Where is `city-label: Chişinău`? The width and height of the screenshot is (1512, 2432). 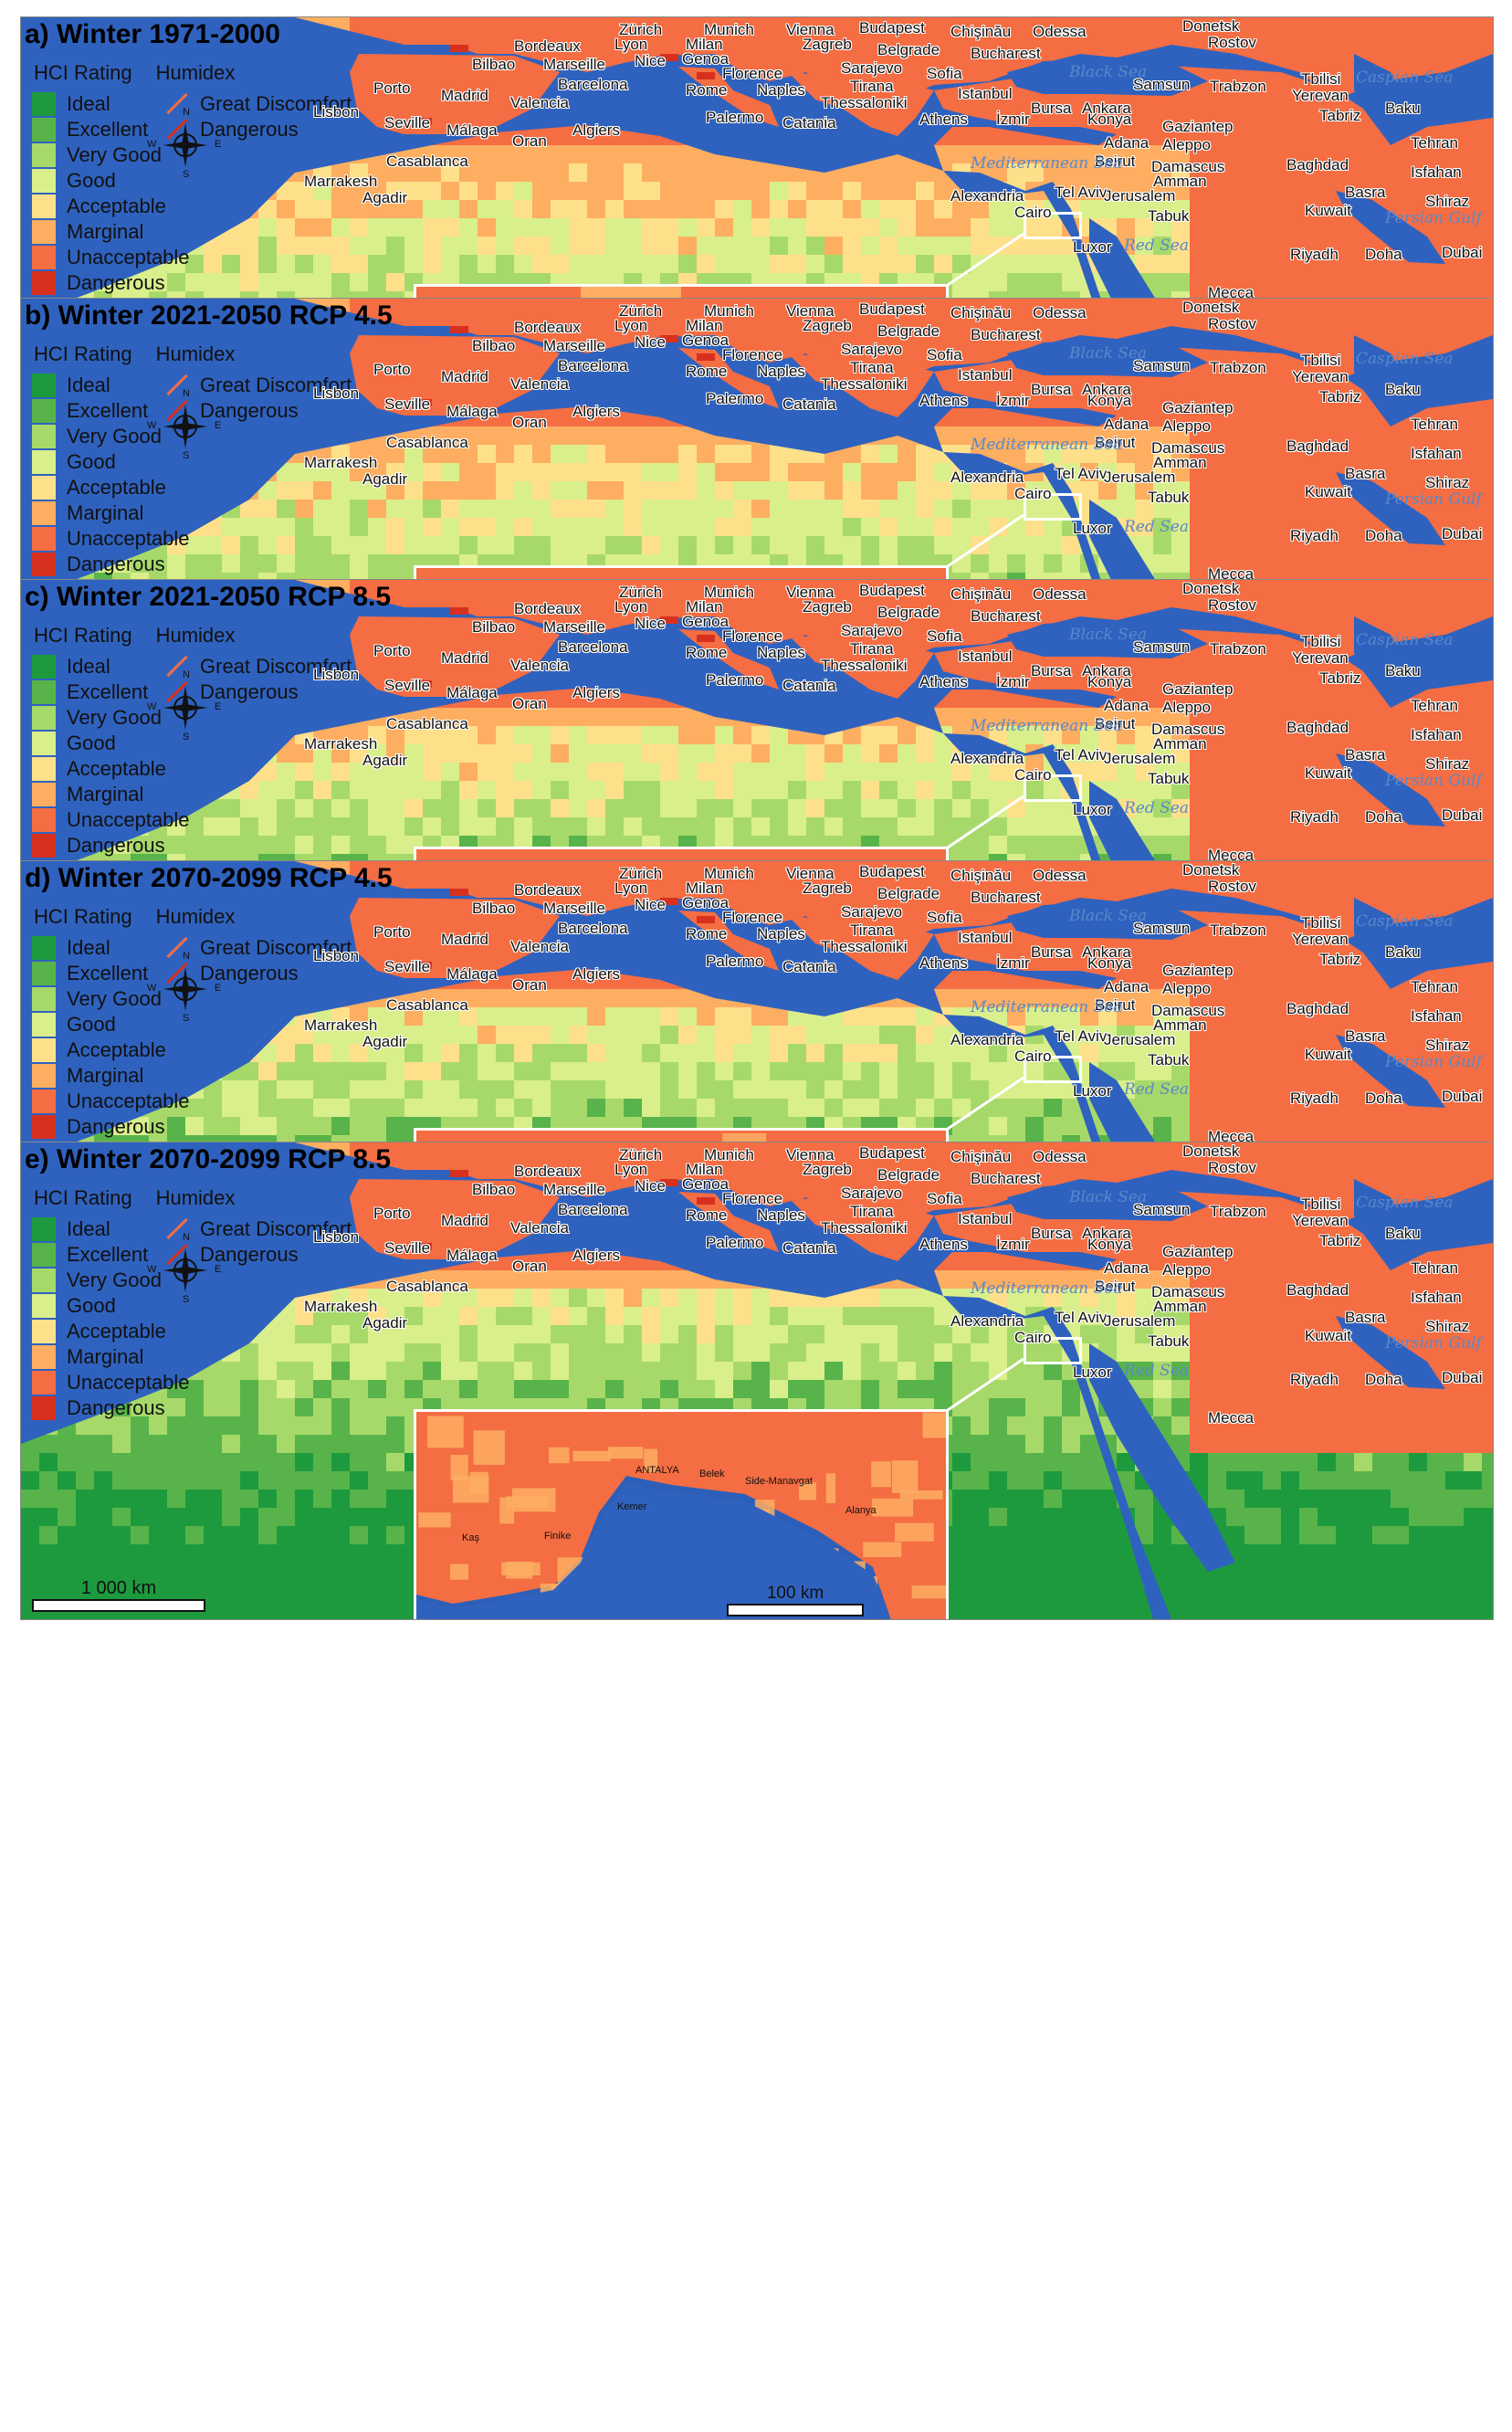 city-label: Chişinău is located at coordinates (981, 1156).